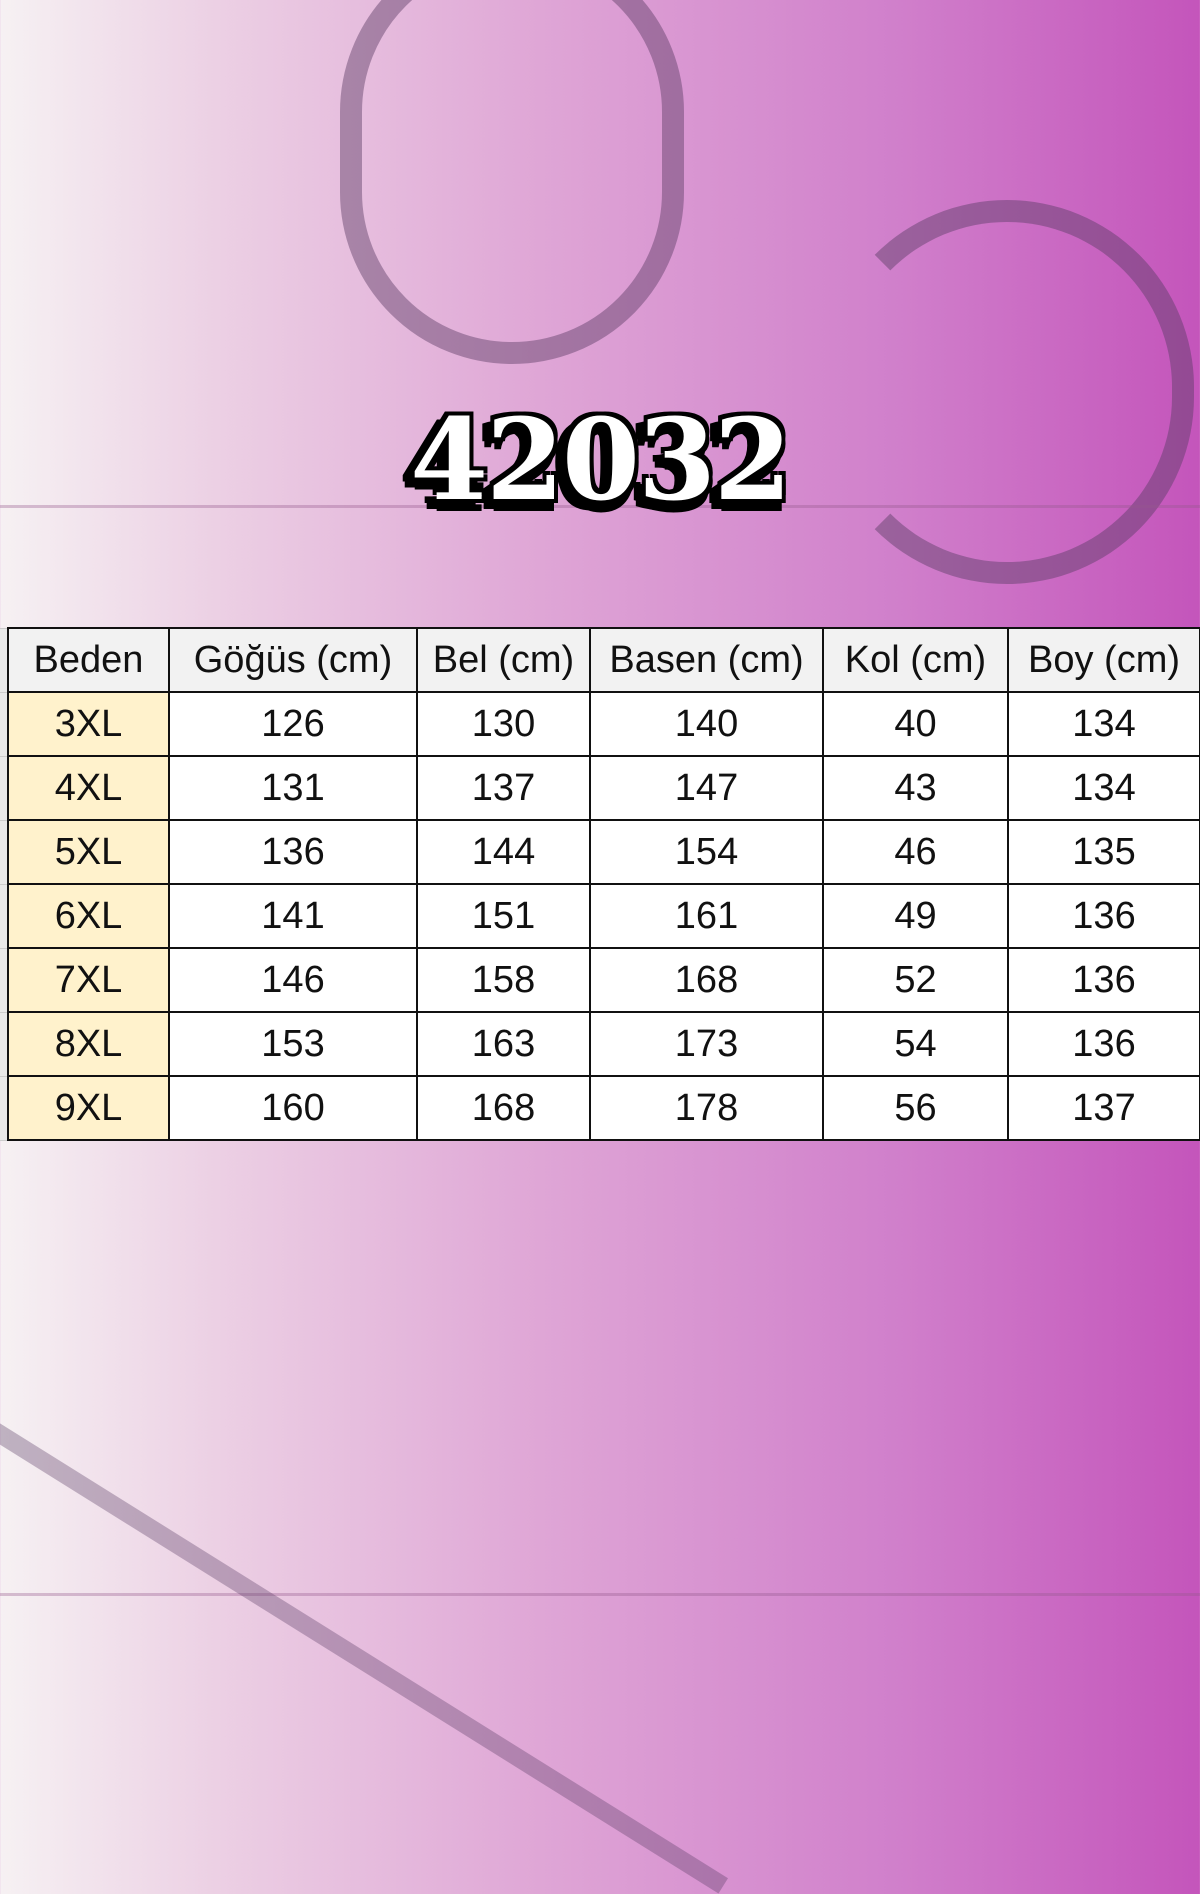 The height and width of the screenshot is (1894, 1200). What do you see at coordinates (706, 1108) in the screenshot?
I see `measurement-cell: 178` at bounding box center [706, 1108].